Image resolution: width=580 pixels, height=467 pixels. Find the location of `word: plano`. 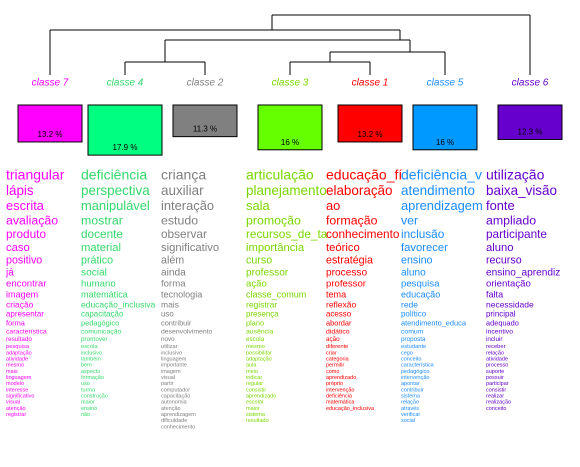

word: plano is located at coordinates (255, 322).